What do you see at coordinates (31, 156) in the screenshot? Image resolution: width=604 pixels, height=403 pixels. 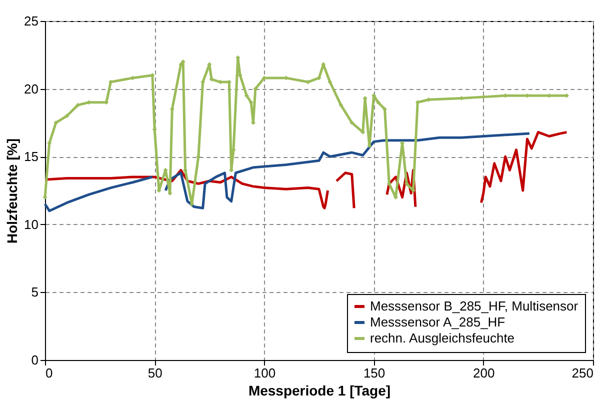 I see `y-tick-label: 15` at bounding box center [31, 156].